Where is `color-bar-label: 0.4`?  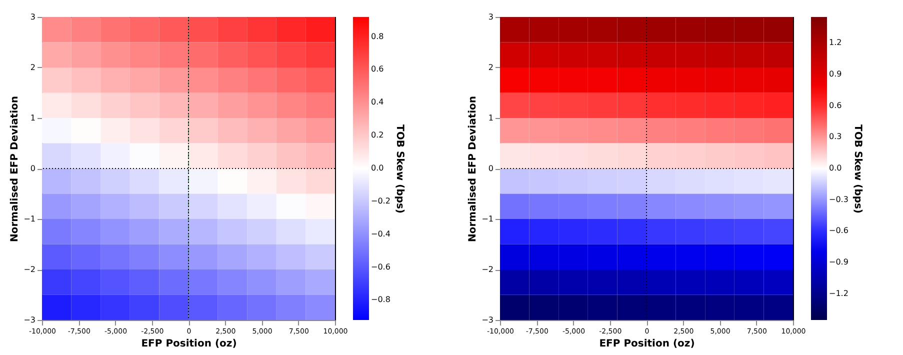
color-bar-label: 0.4 is located at coordinates (377, 102).